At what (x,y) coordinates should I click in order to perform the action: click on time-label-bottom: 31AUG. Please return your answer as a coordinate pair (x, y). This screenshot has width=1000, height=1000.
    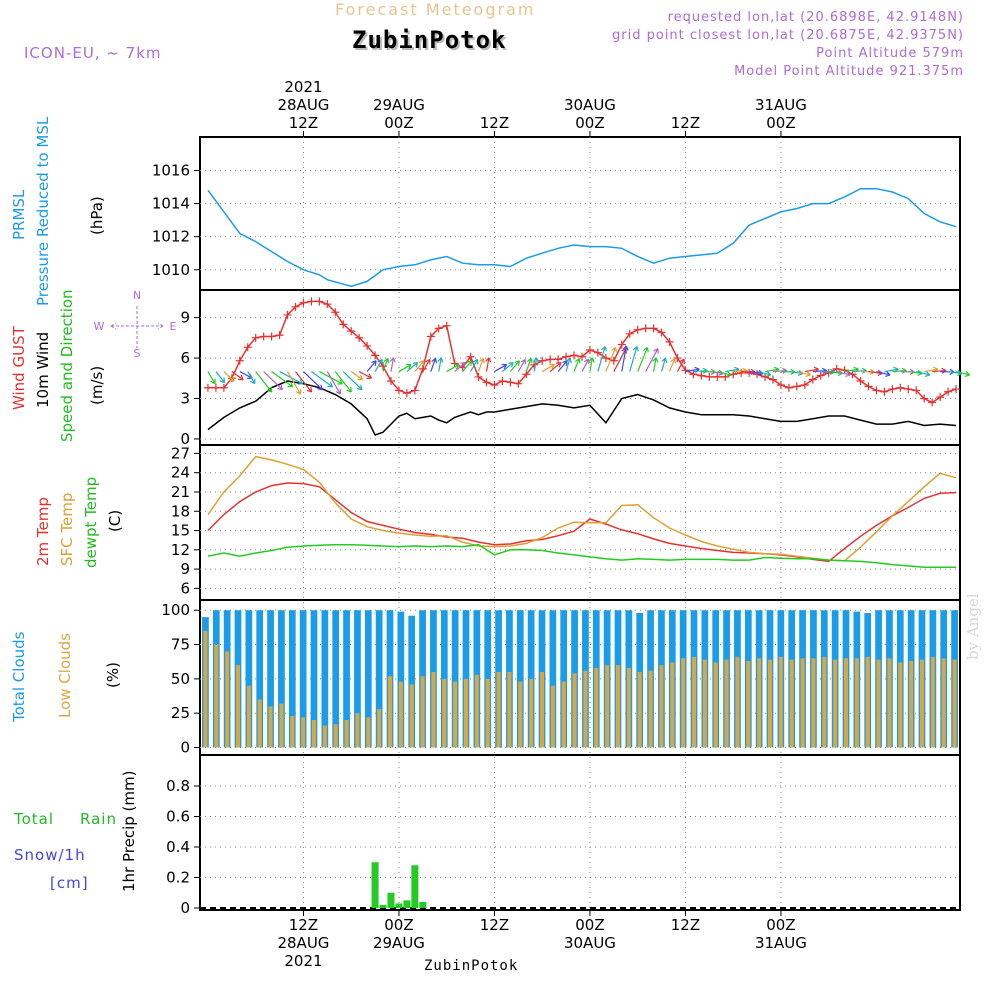
    Looking at the image, I should click on (781, 943).